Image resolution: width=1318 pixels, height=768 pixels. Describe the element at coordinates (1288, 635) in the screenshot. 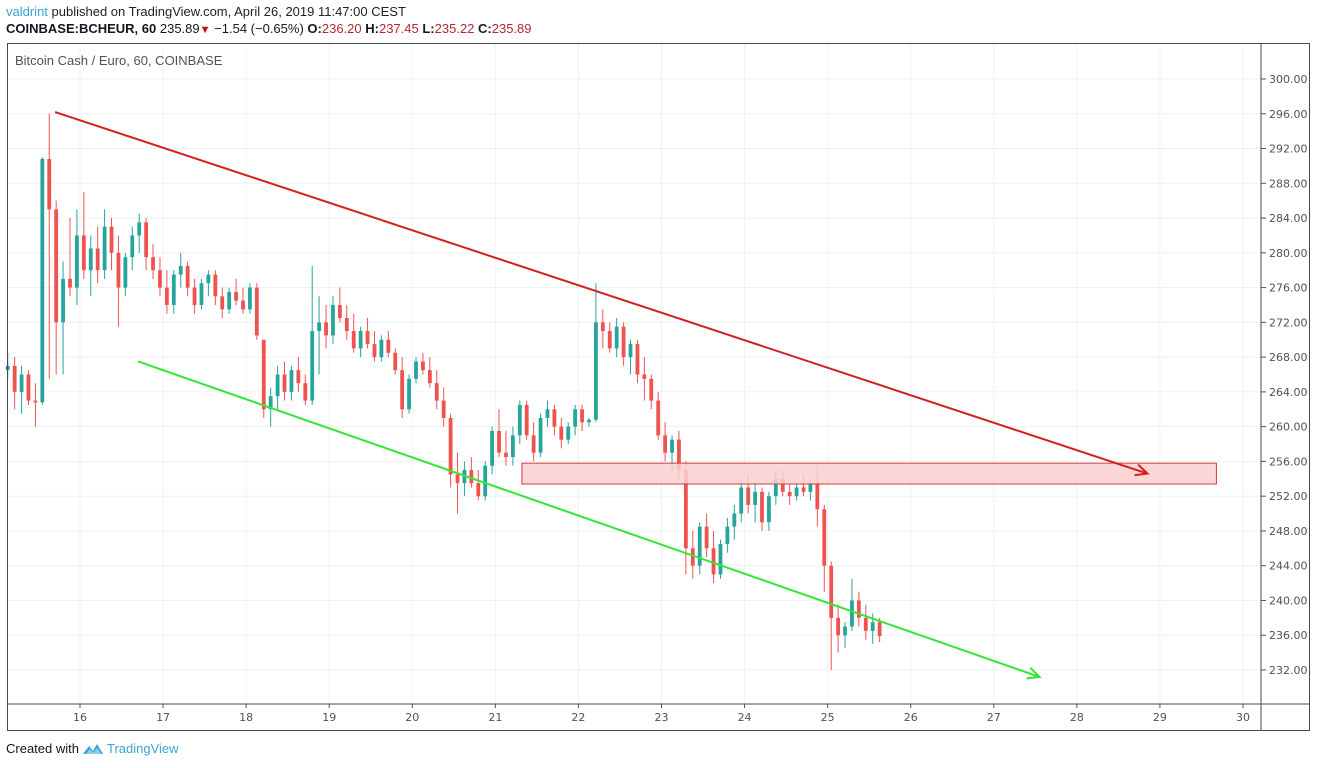

I see `price-axis-label: 236.00` at that location.